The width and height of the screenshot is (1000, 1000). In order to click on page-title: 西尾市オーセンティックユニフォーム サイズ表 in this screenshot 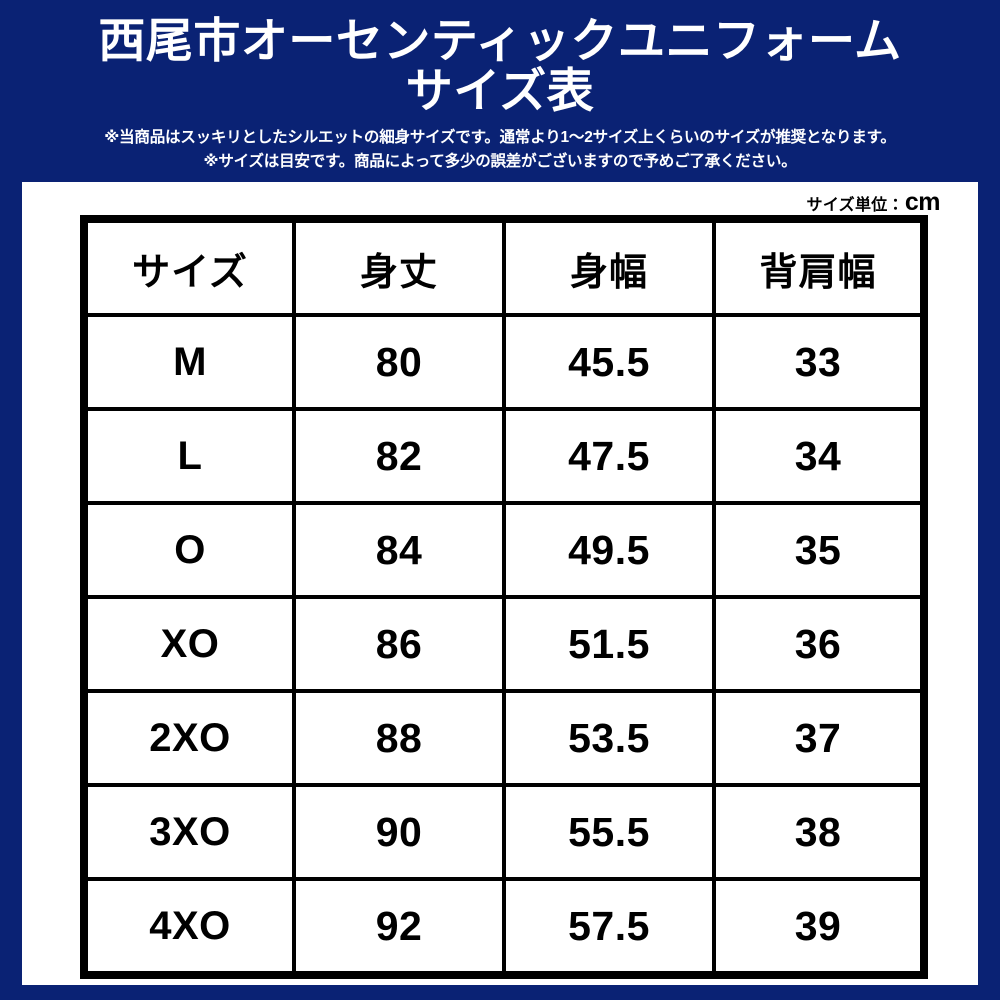, I will do `click(500, 58)`.